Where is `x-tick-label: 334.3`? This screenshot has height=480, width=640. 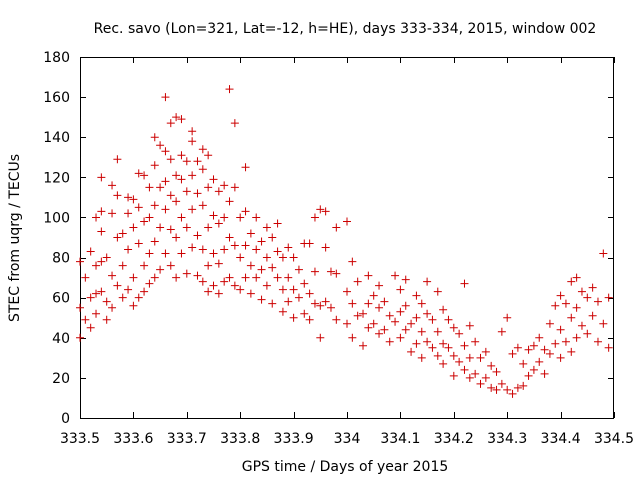
x-tick-label: 334.3 is located at coordinates (507, 439).